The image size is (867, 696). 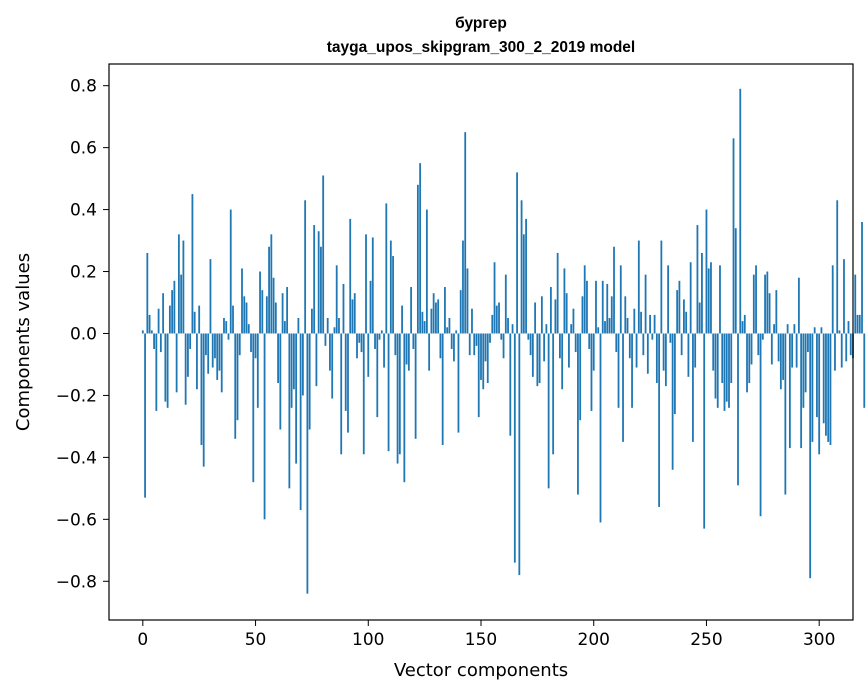 I want to click on y-tick-label: 0.8, so click(x=83, y=87).